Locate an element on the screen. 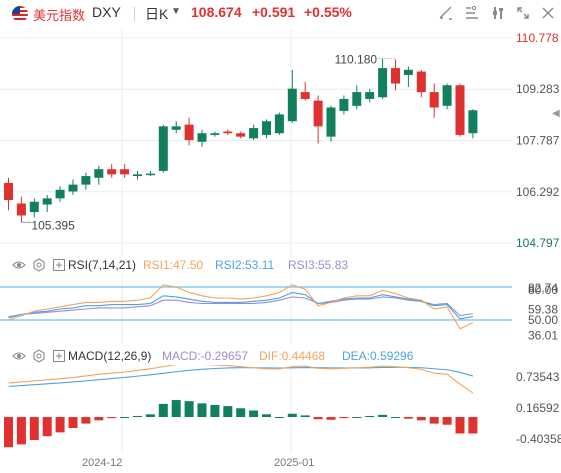  dif-line is located at coordinates (241, 379).